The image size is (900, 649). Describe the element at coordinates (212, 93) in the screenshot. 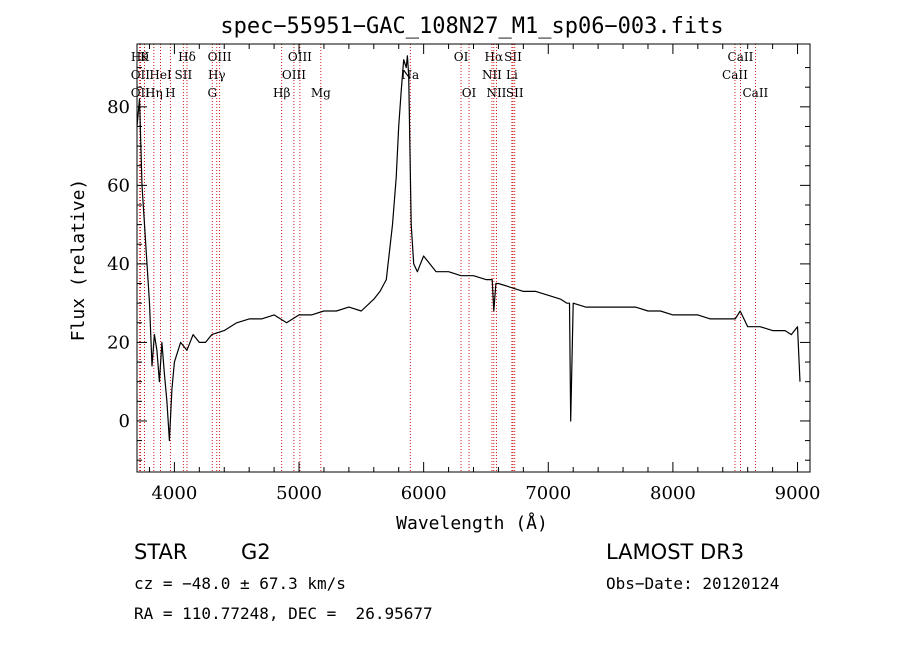

I see `spectral-line-label: G` at that location.